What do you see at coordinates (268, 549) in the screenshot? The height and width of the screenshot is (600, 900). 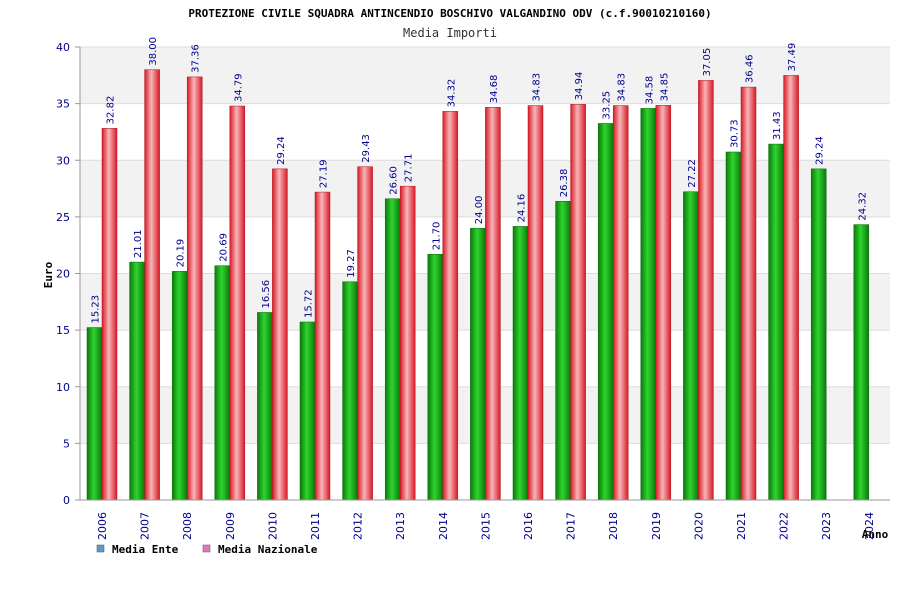 I see `legend-label-nazionale: Media Nazionale` at bounding box center [268, 549].